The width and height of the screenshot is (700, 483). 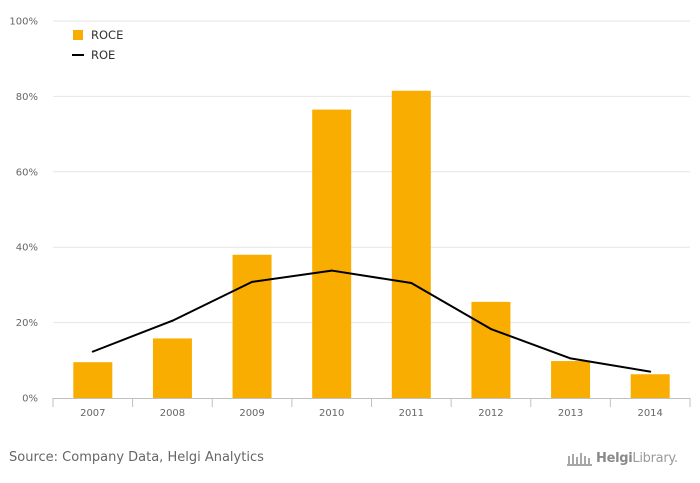 What do you see at coordinates (97, 45) in the screenshot?
I see `legend: ROCE ROE` at bounding box center [97, 45].